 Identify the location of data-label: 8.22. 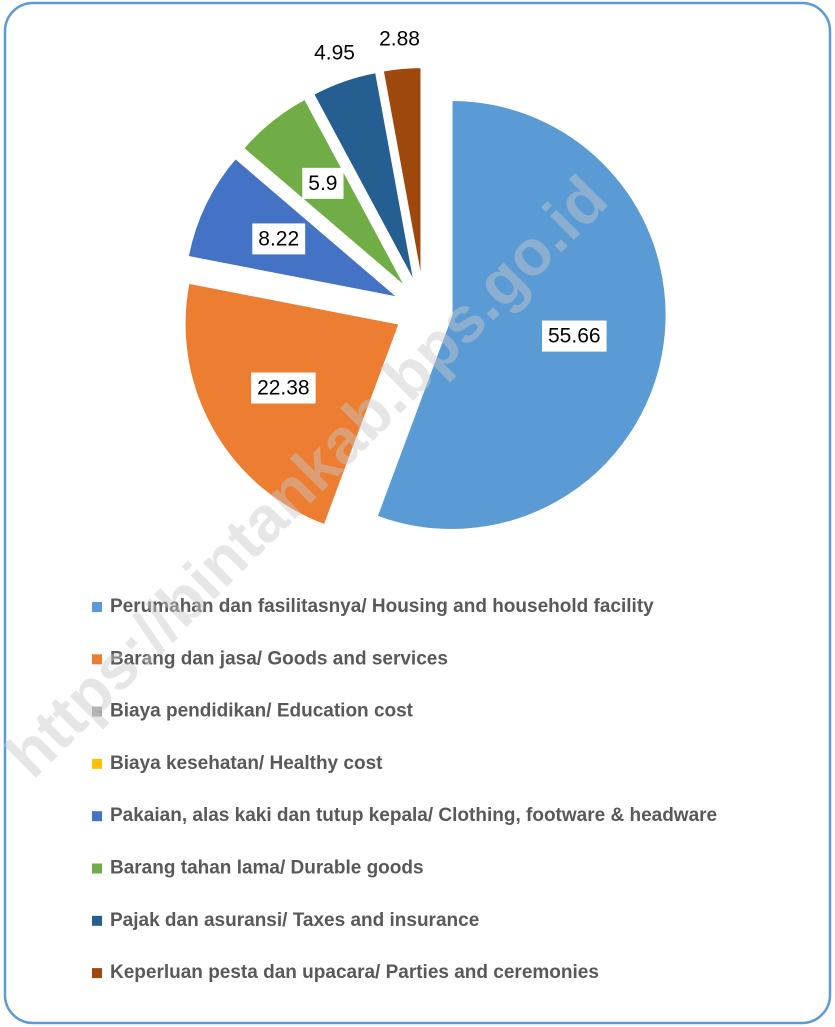
(278, 238).